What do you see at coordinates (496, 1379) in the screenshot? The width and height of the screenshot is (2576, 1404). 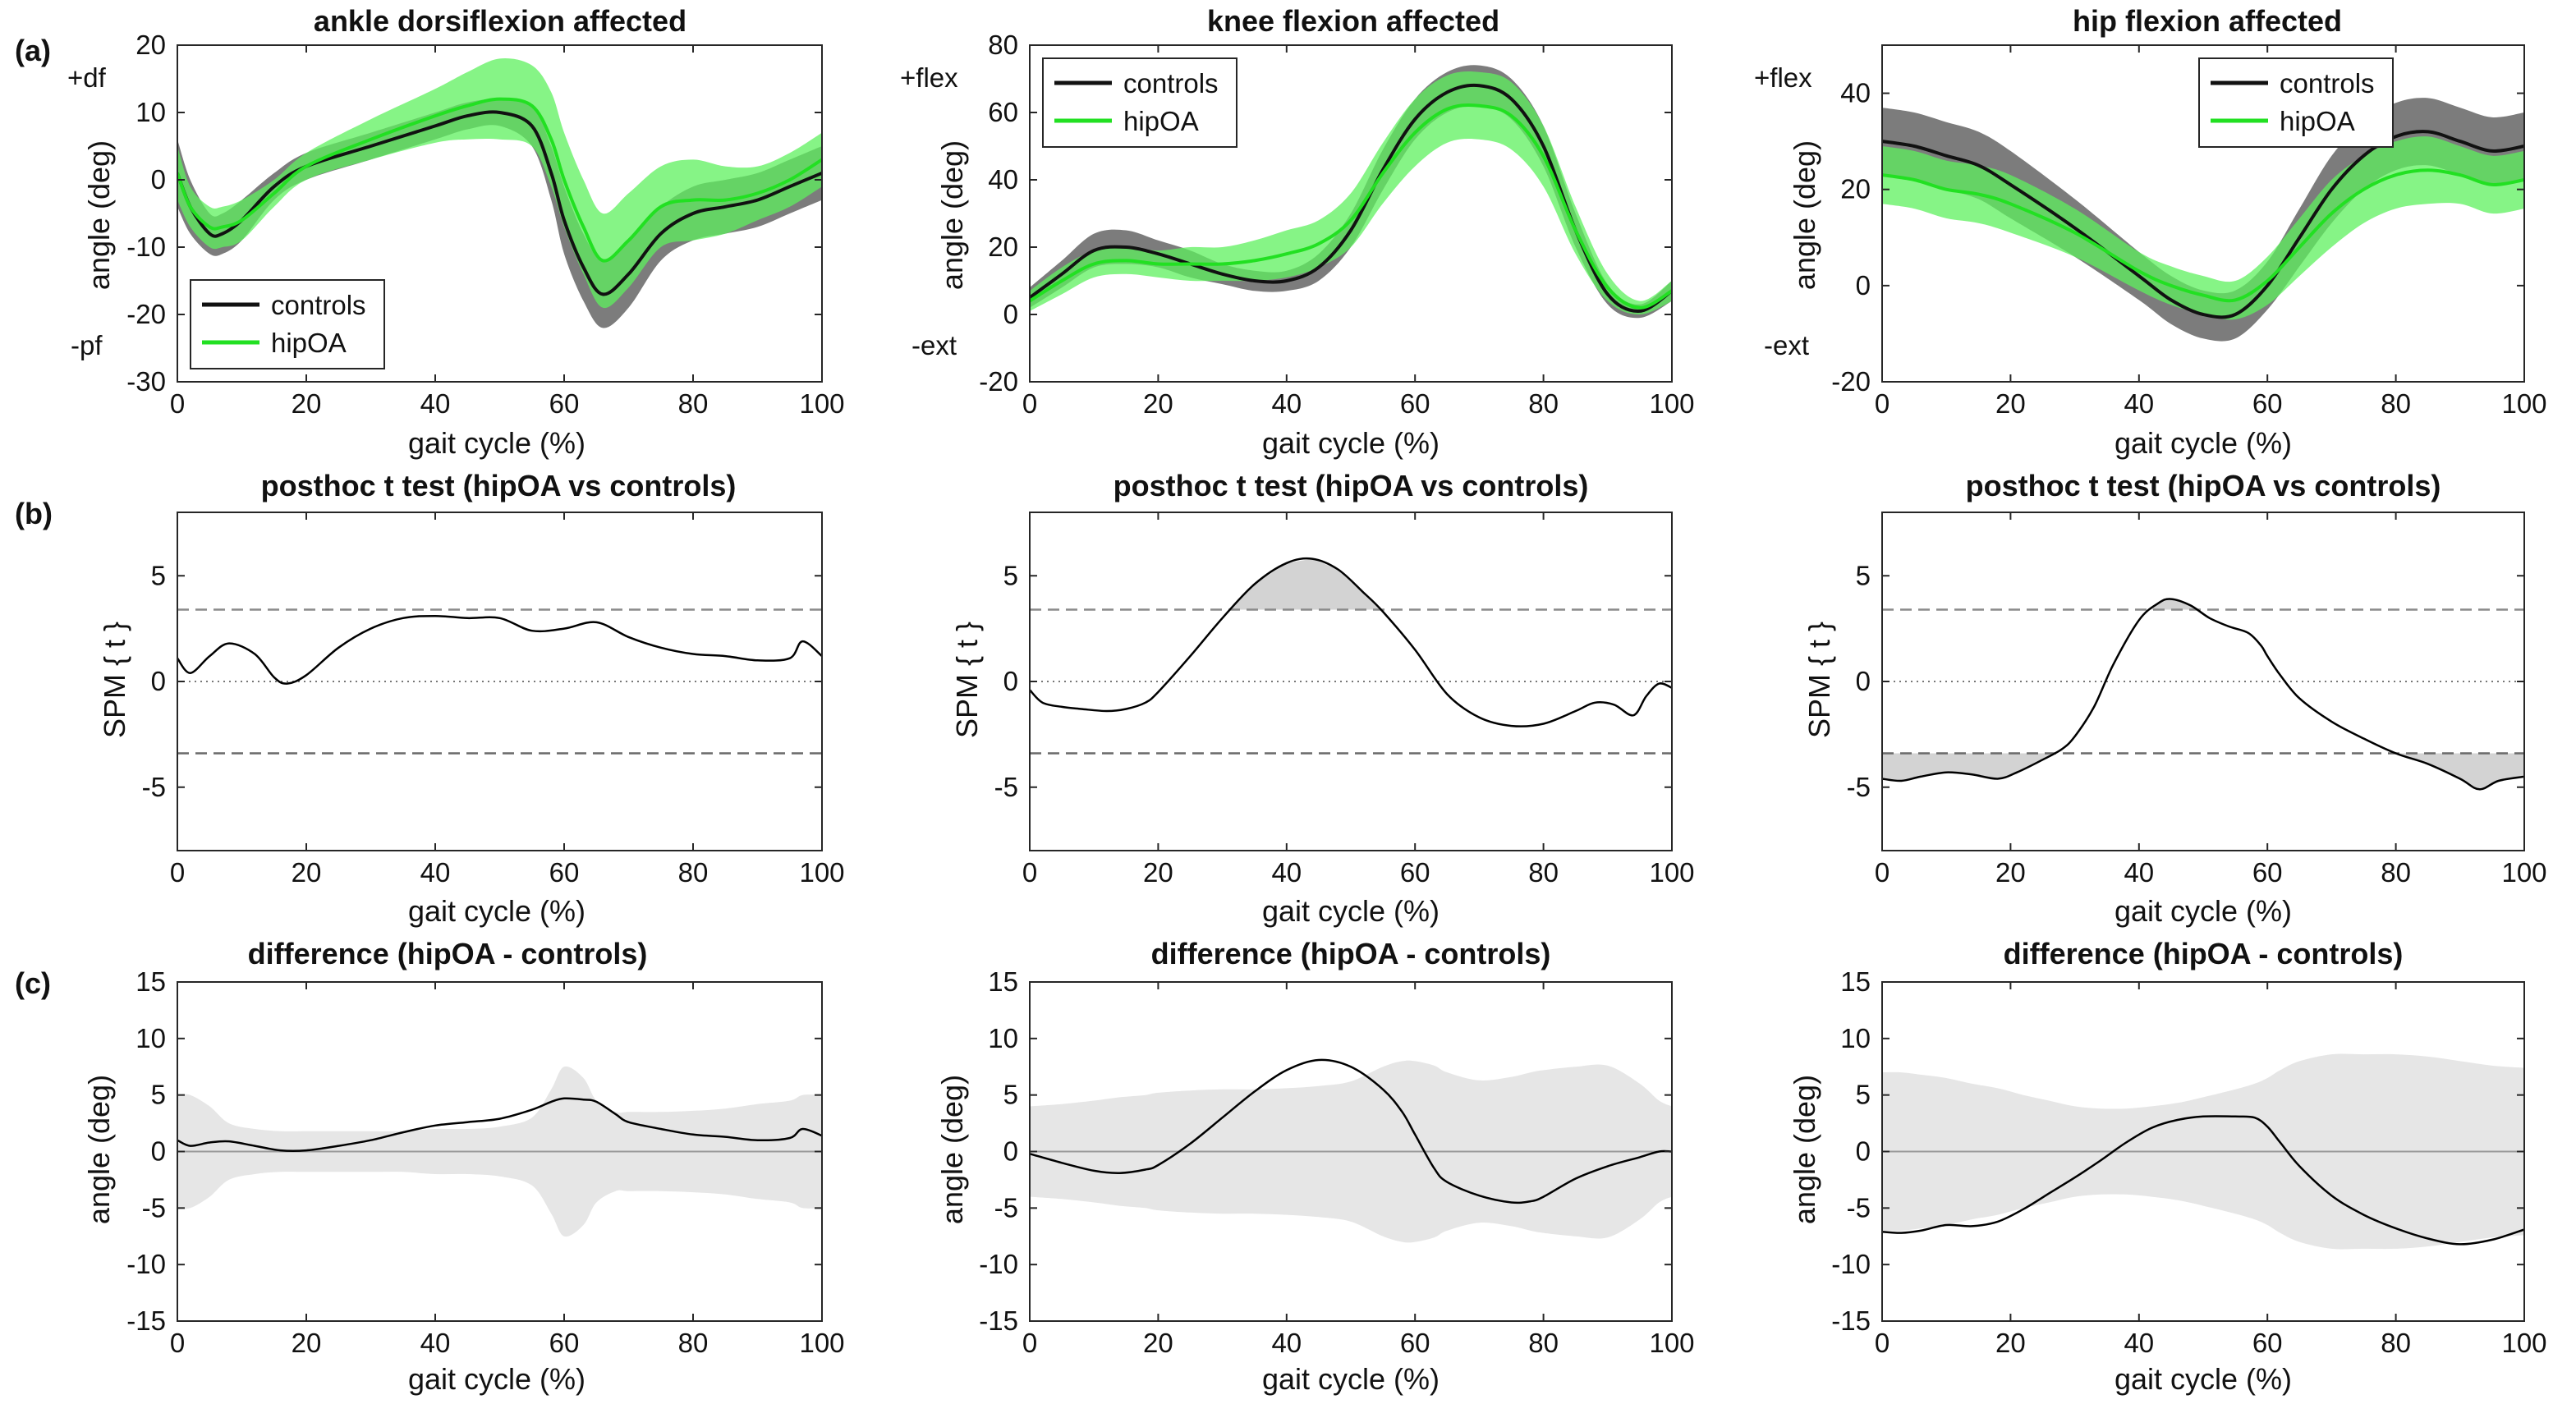 I see `ankle-diff-xlabel: gait cycle (%)` at bounding box center [496, 1379].